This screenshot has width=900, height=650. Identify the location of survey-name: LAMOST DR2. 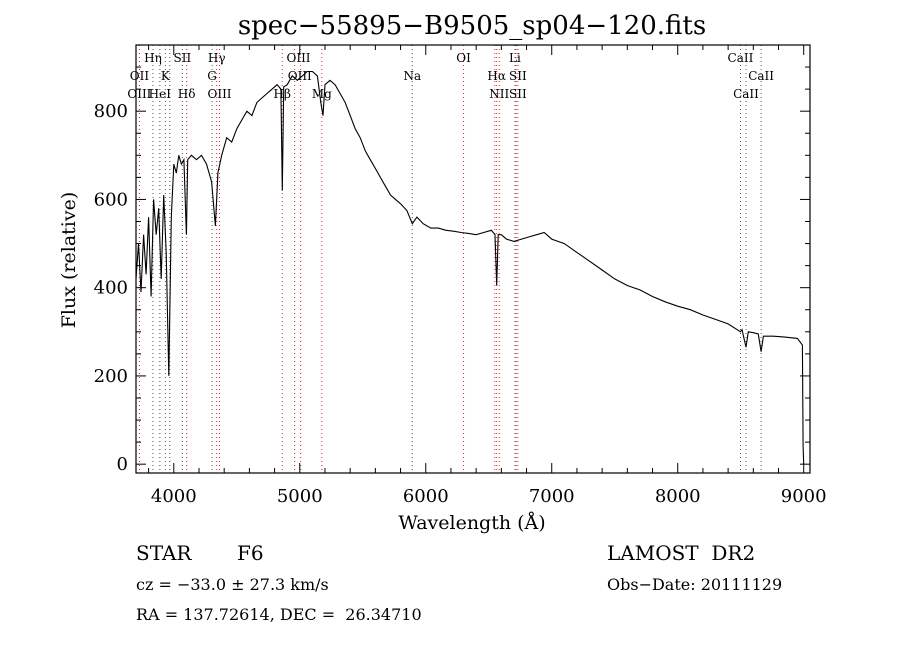
(681, 553).